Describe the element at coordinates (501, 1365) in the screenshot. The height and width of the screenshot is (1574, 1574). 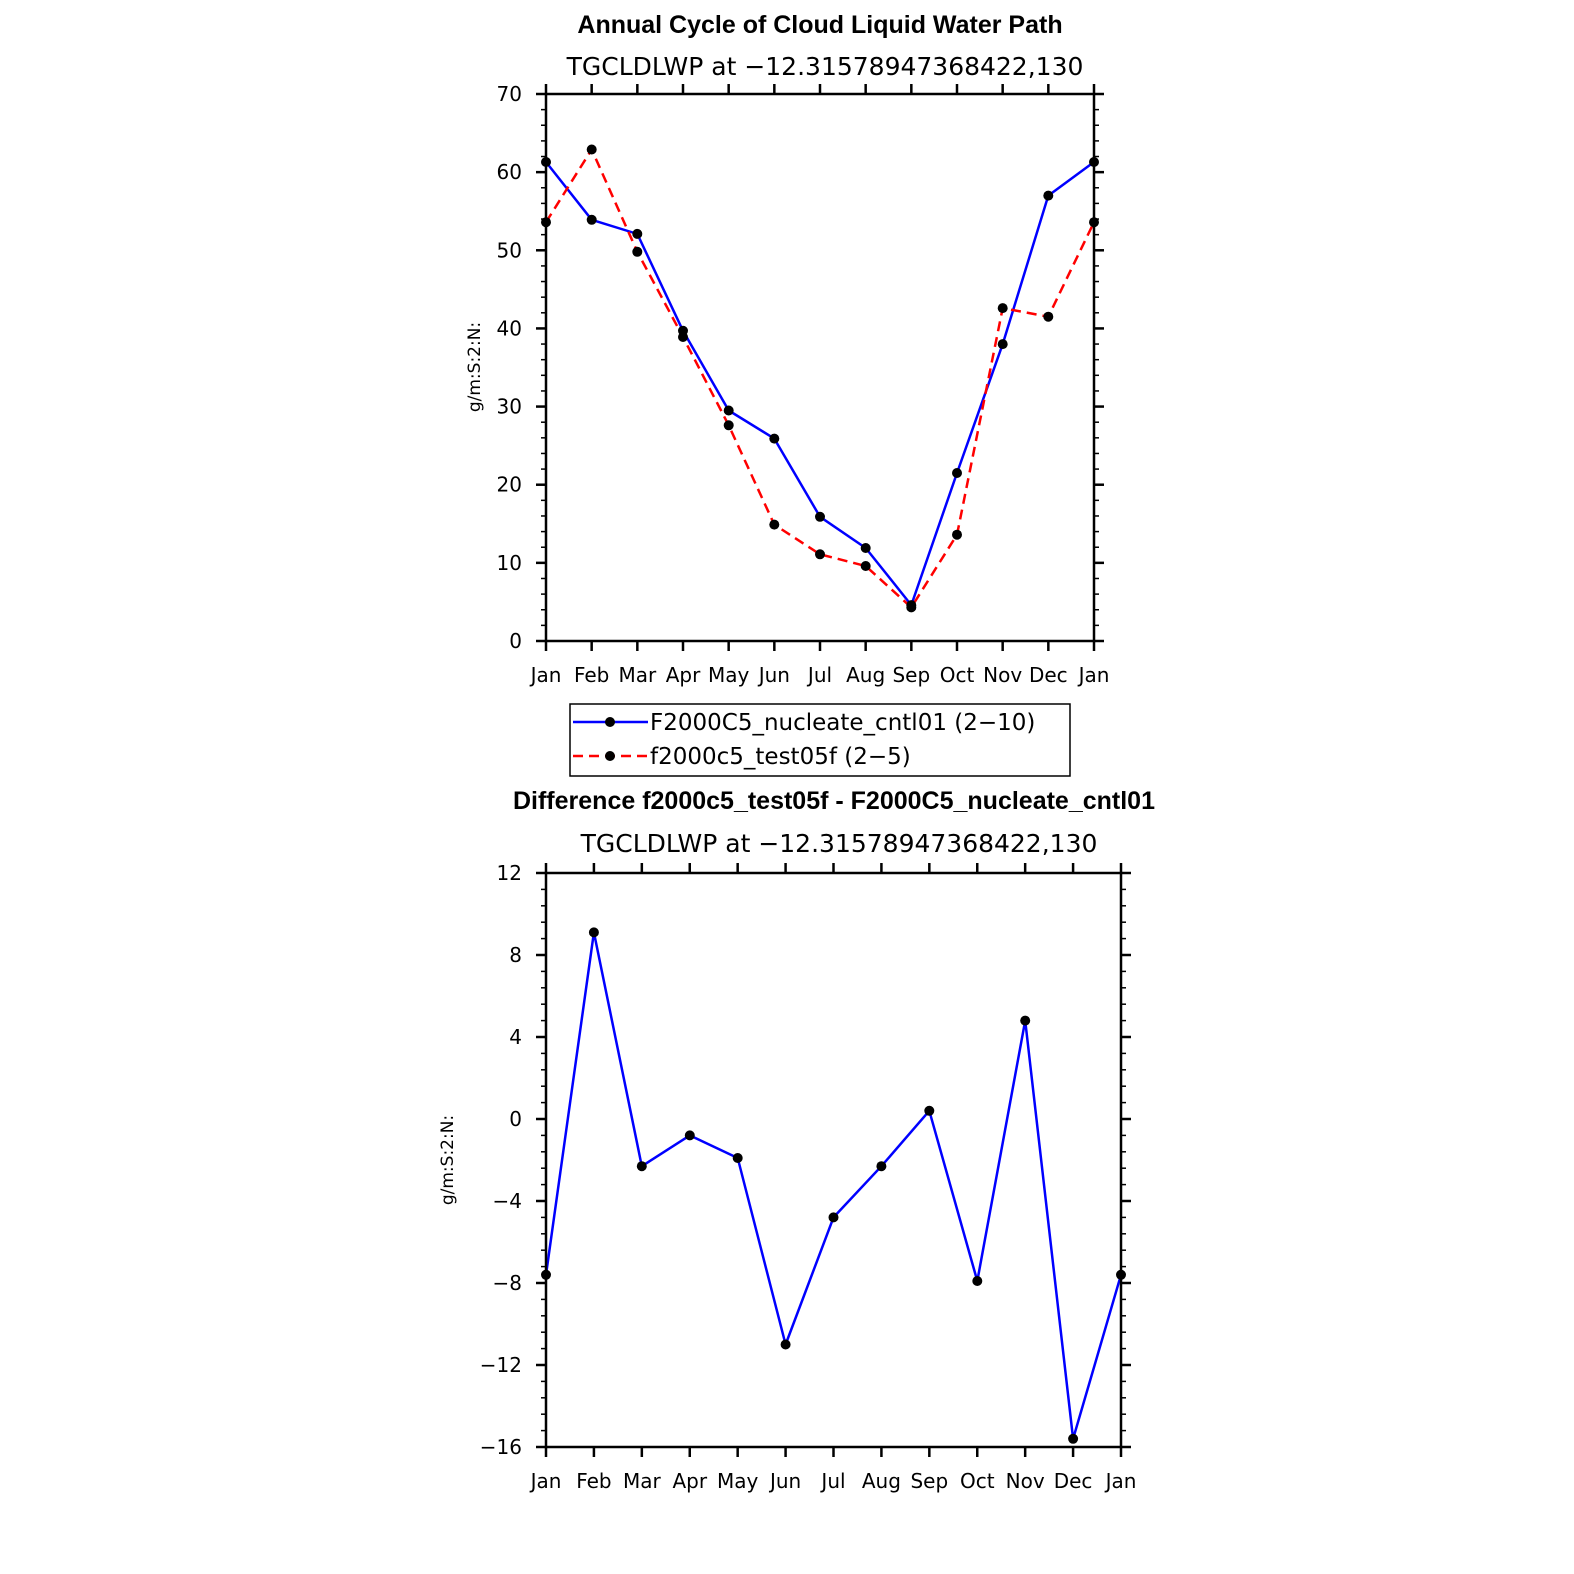
I see `y-tick-label: −12` at that location.